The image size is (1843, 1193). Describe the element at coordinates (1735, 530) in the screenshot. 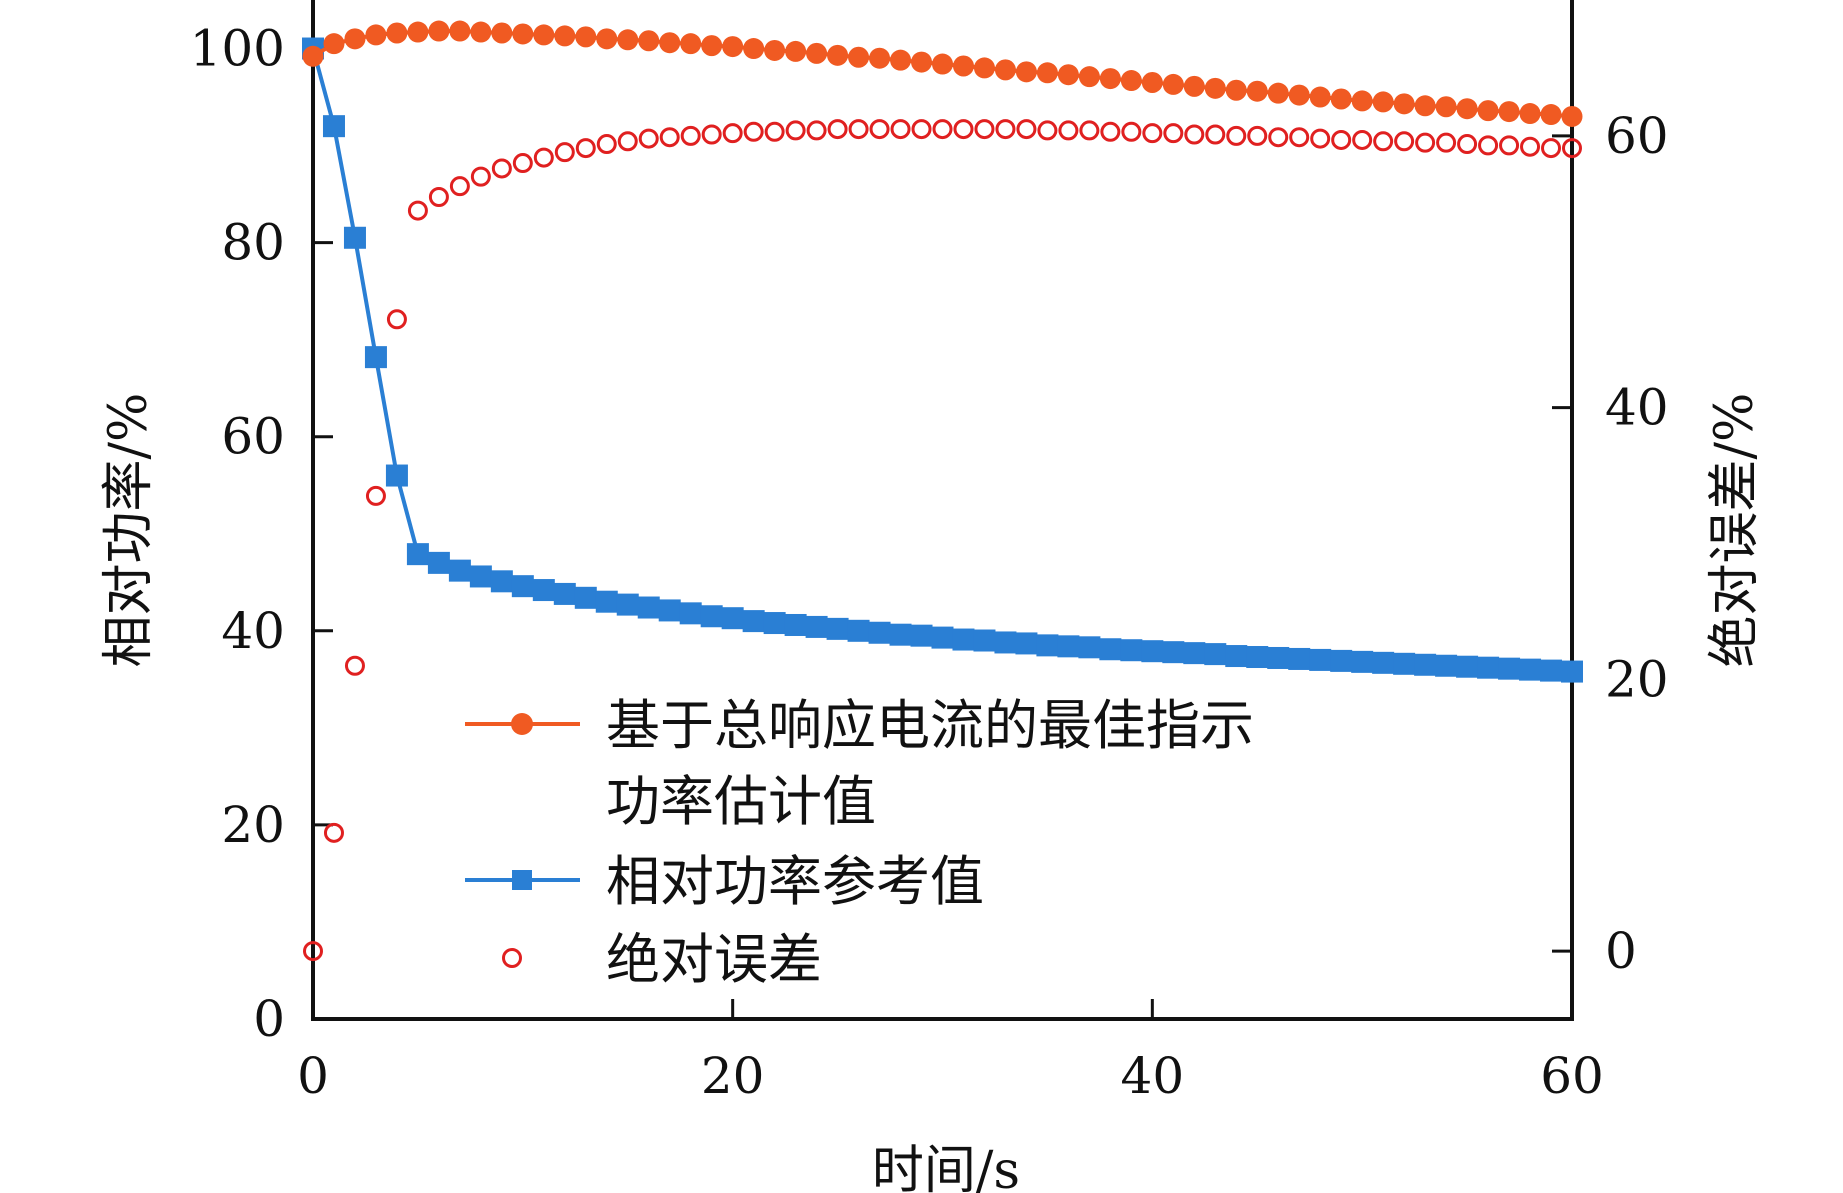

I see `y2-axis-title: 绝对误差/%` at that location.